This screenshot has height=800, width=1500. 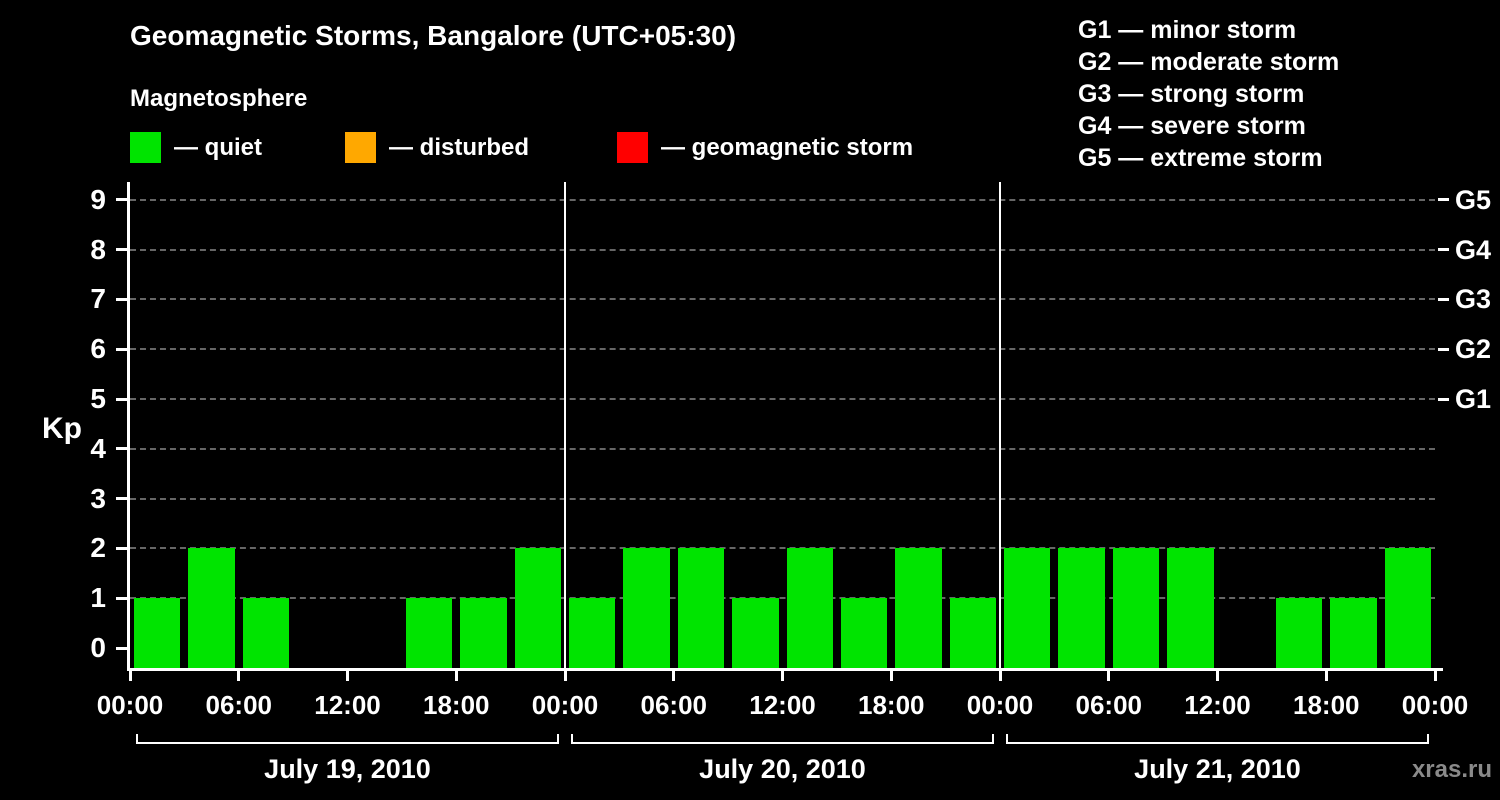 I want to click on g-axis-label-G1: G1, so click(x=1473, y=399).